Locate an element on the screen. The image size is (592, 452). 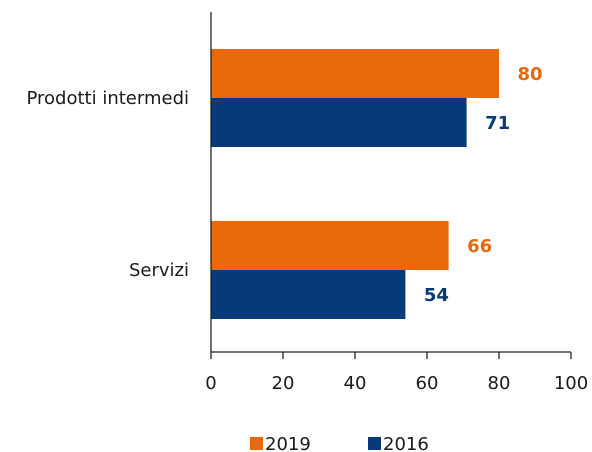
legend-label-2019: 2019 is located at coordinates (288, 443).